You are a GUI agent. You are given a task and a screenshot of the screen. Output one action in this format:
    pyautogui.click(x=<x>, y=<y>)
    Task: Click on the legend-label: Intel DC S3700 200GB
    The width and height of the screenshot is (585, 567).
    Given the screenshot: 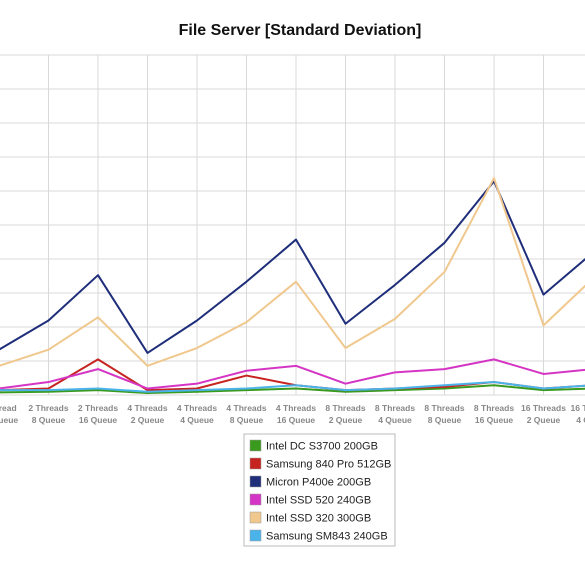 What is the action you would take?
    pyautogui.click(x=322, y=447)
    